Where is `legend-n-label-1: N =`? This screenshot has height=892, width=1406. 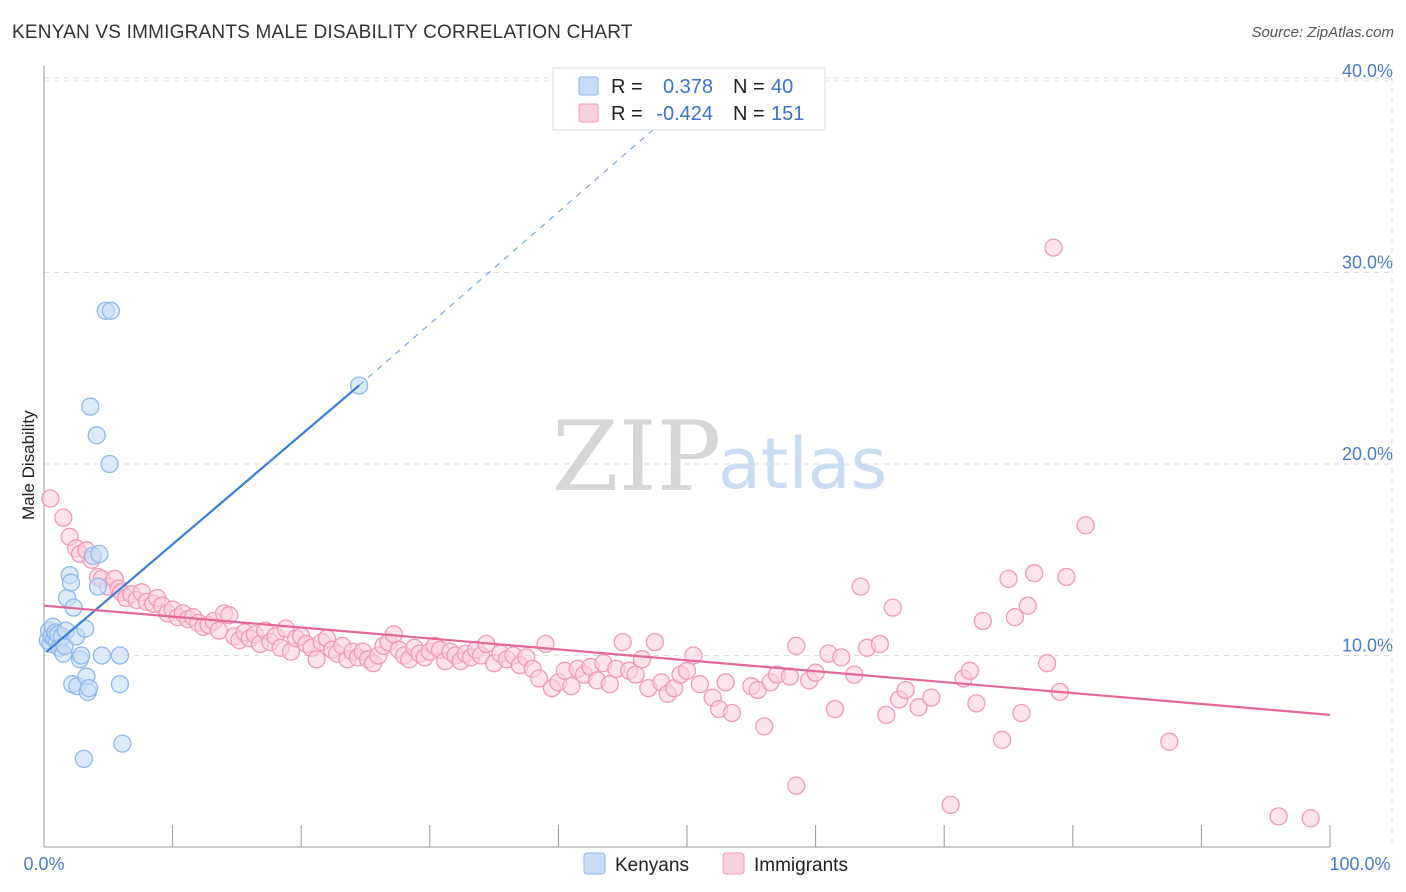 legend-n-label-1: N = is located at coordinates (749, 87).